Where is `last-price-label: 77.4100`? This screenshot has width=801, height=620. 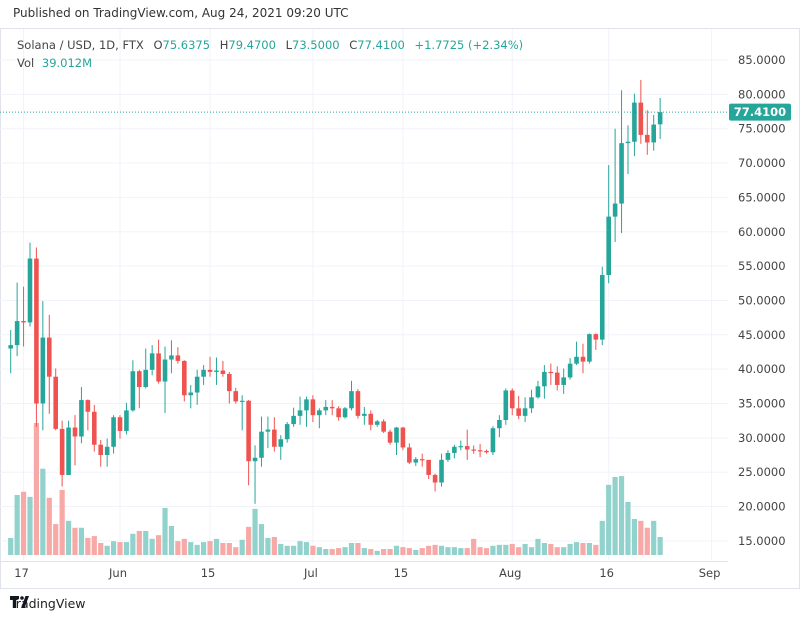 last-price-label: 77.4100 is located at coordinates (760, 112).